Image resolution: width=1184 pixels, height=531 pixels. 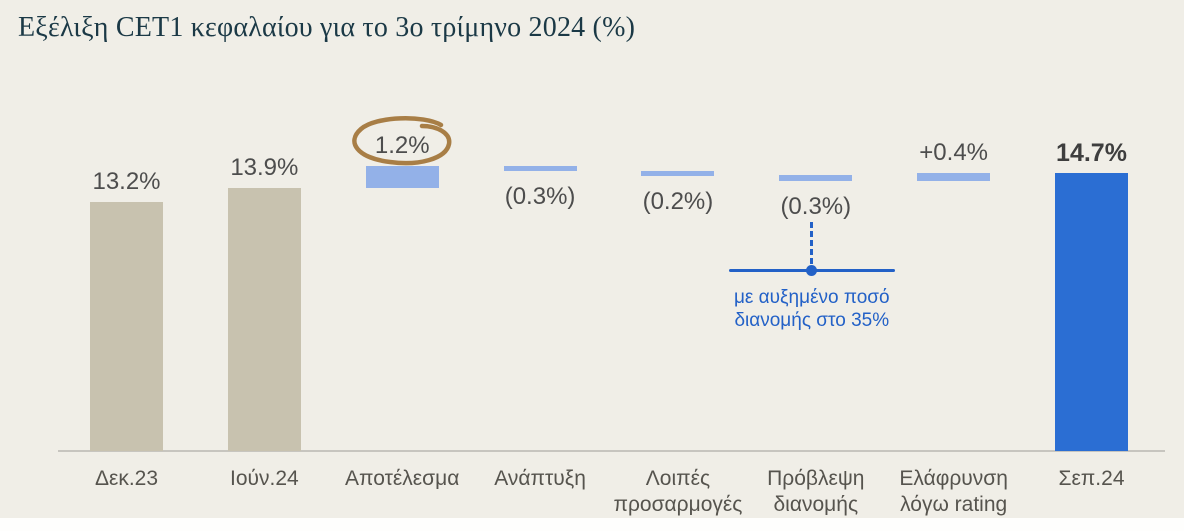 I want to click on x-axis-label-line: Ανάπτυξη, so click(x=540, y=478).